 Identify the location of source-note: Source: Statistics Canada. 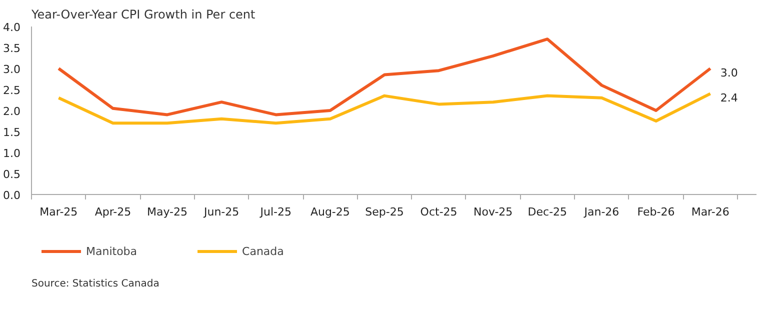
(96, 284).